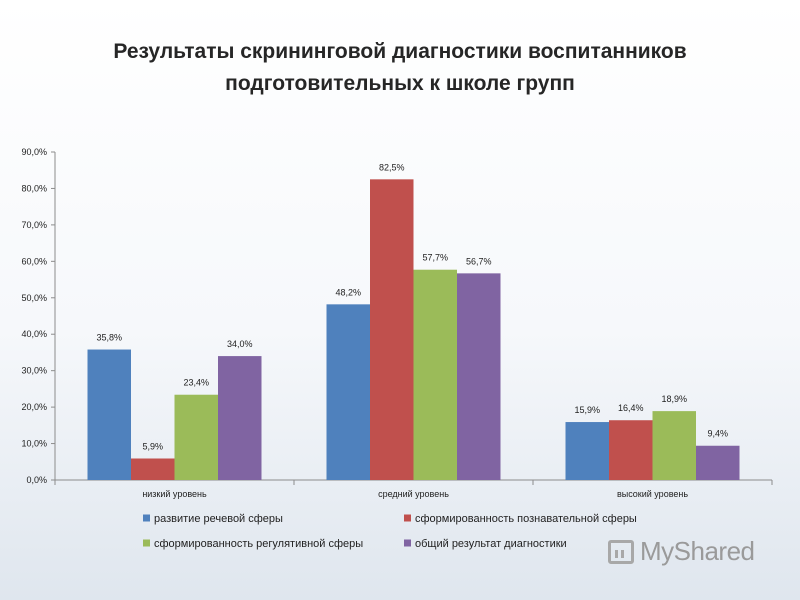 This screenshot has height=600, width=800. Describe the element at coordinates (34, 334) in the screenshot. I see `y-tick-label: 40,0%` at that location.